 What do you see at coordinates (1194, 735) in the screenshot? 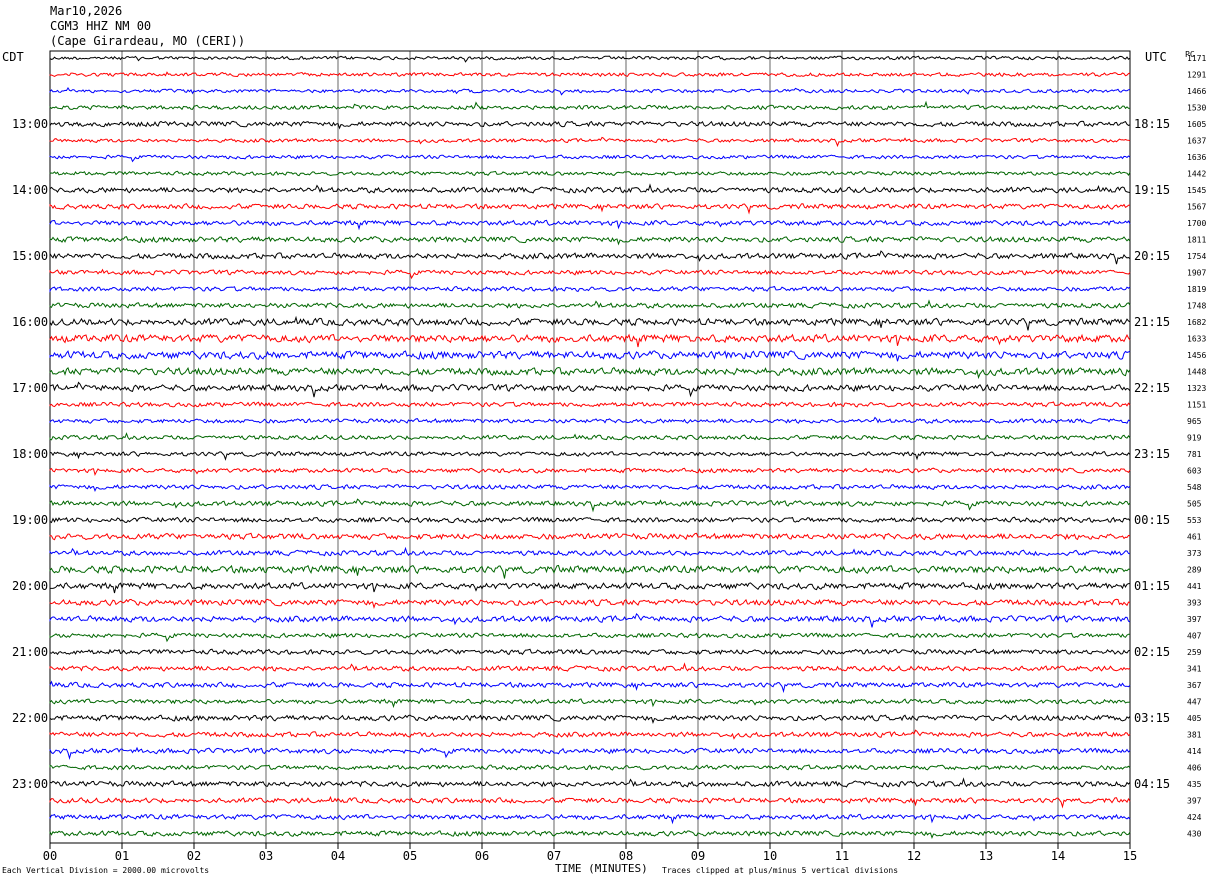
I see `pc-value: 381` at bounding box center [1194, 735].